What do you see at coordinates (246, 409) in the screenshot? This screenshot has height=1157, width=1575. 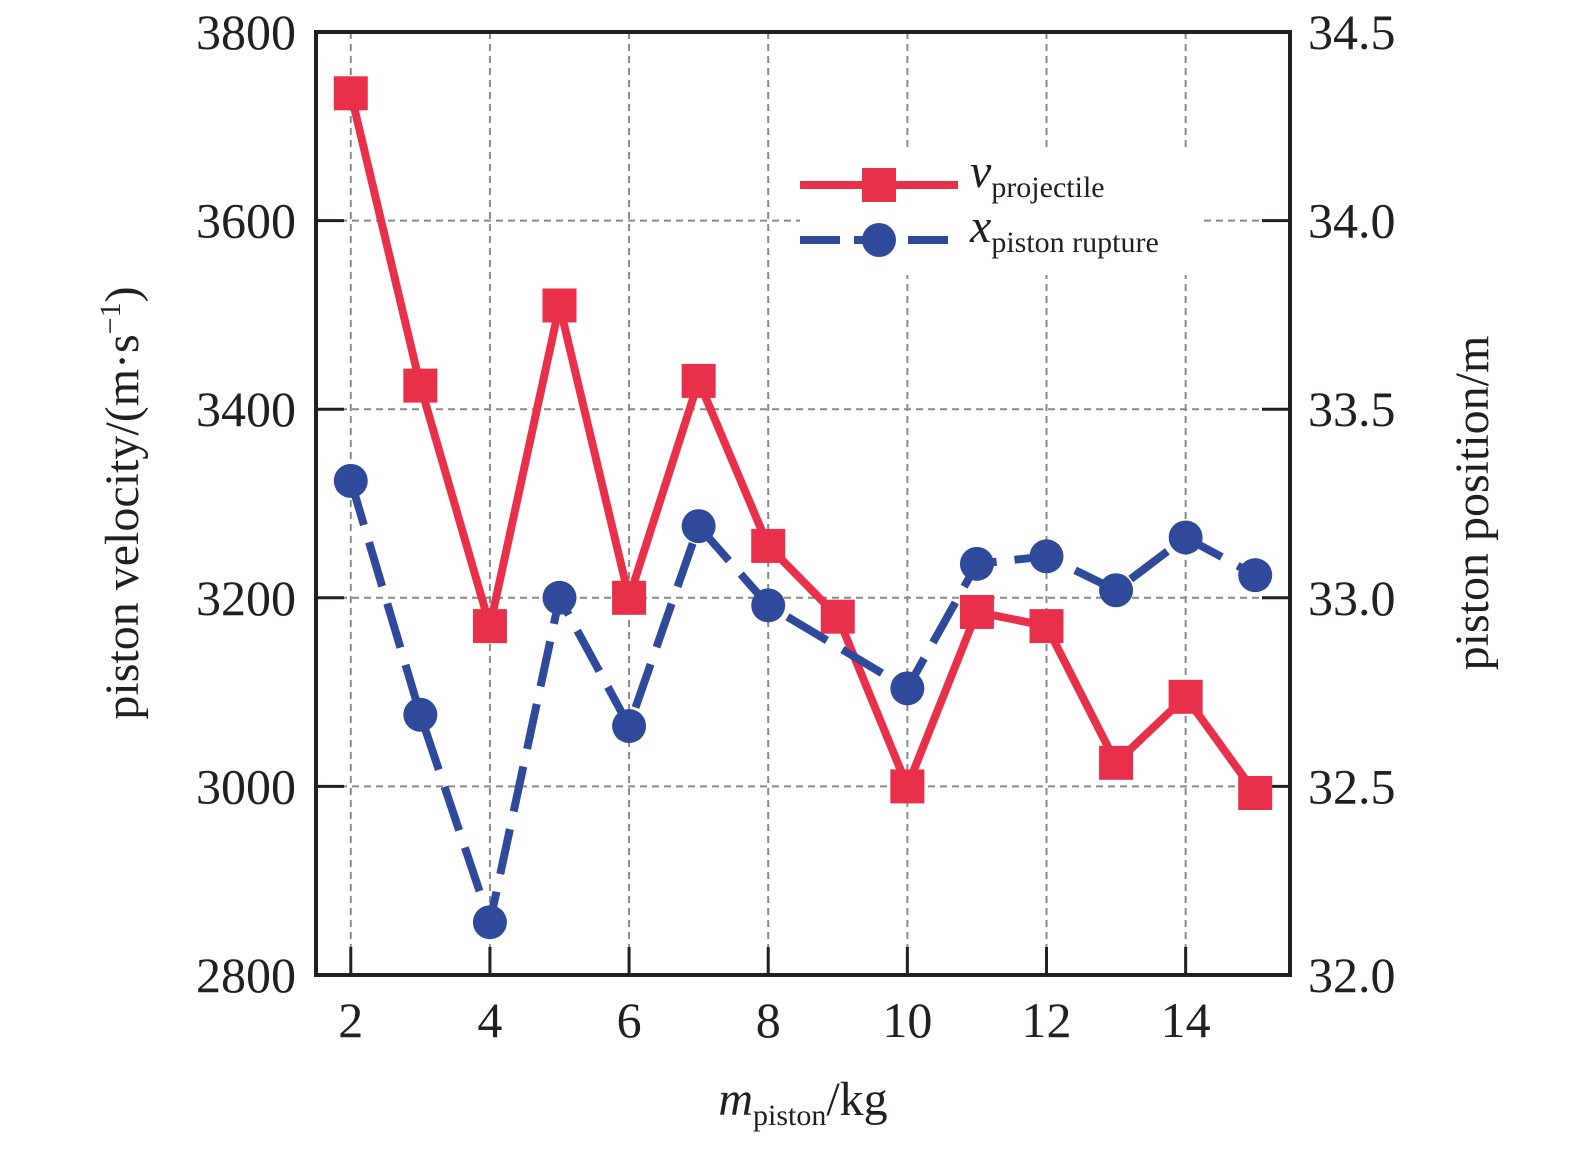 I see `y-left-tick-label: 3400` at bounding box center [246, 409].